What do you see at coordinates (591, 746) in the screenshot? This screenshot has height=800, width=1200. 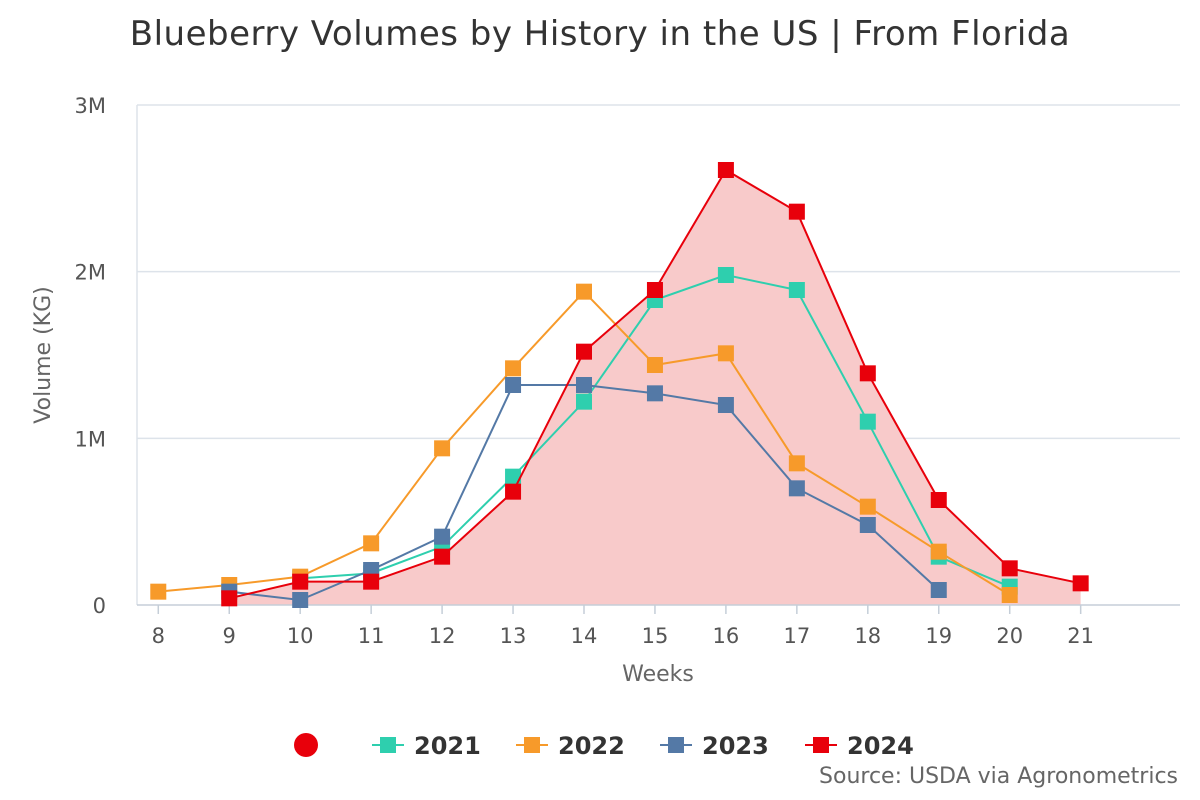 I see `legend-label: 2022` at bounding box center [591, 746].